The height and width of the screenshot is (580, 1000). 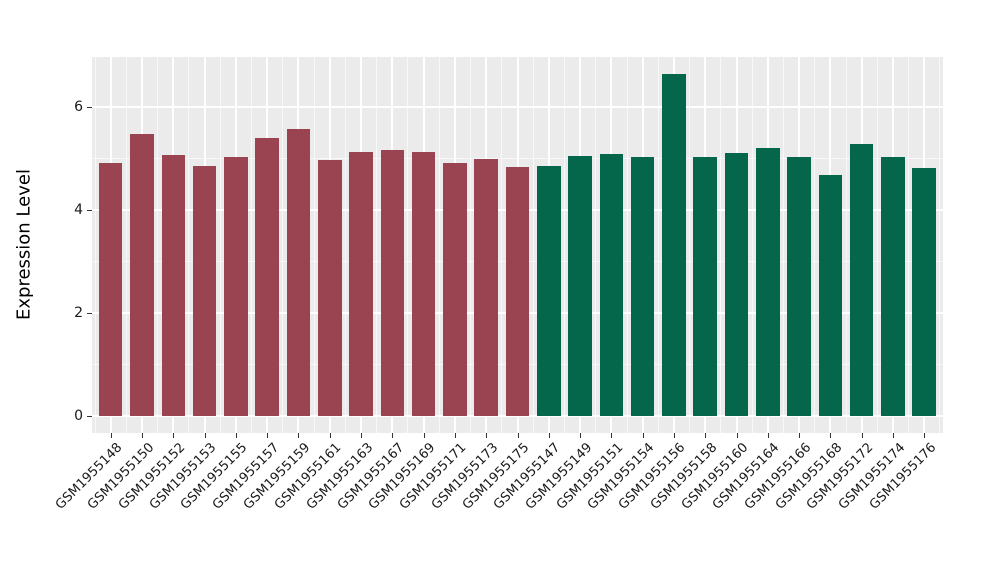 What do you see at coordinates (392, 282) in the screenshot?
I see `bar-GSM1955167` at bounding box center [392, 282].